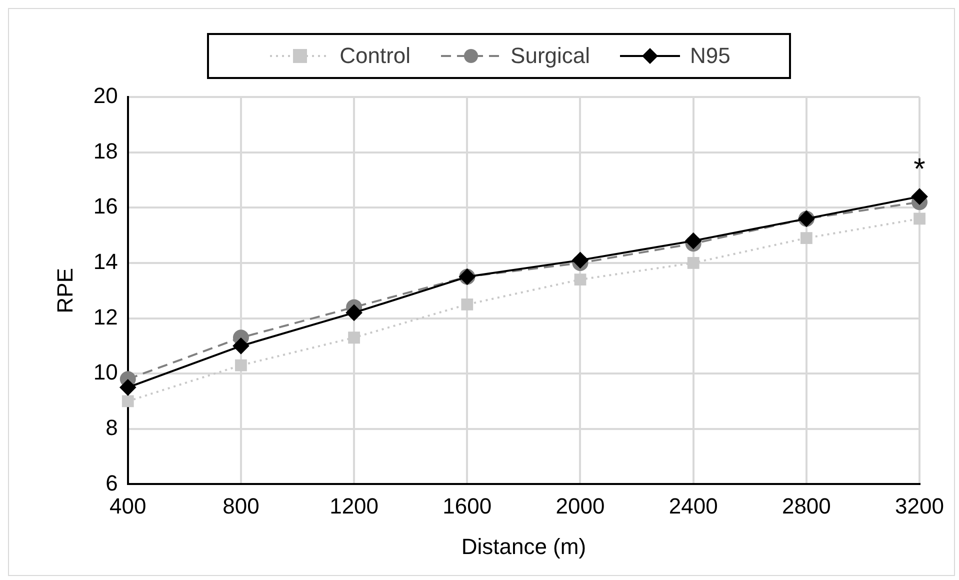 Image resolution: width=959 pixels, height=580 pixels. What do you see at coordinates (806, 505) in the screenshot?
I see `x-tick-label: 2800` at bounding box center [806, 505].